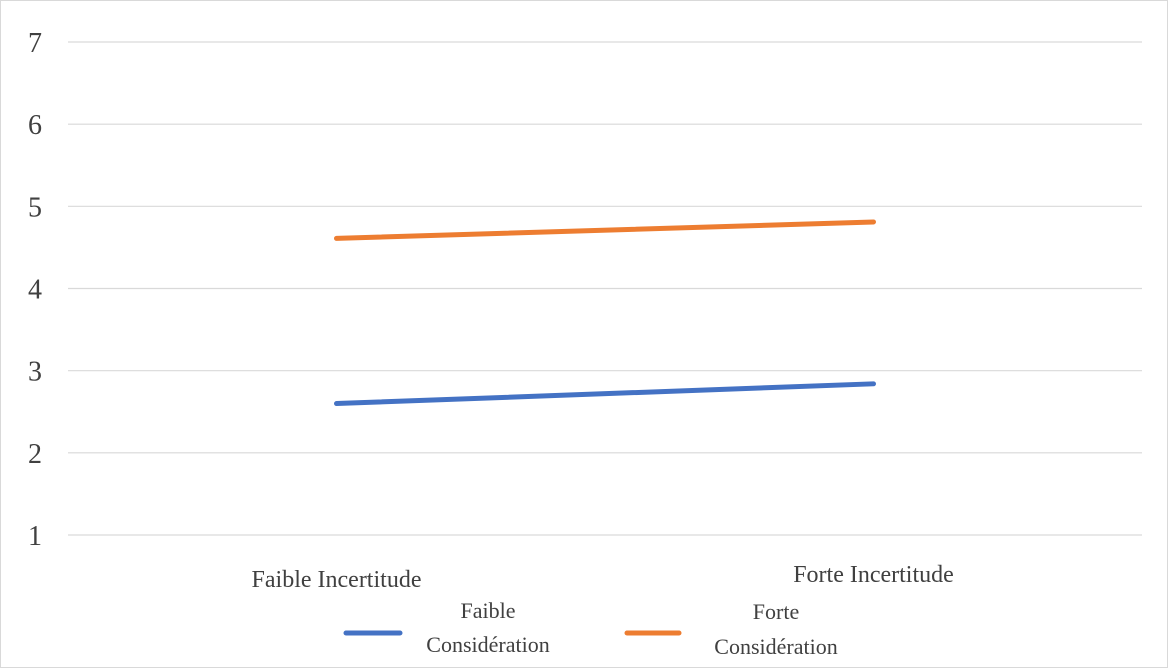 The height and width of the screenshot is (669, 1168). I want to click on x-axis-categories: Faible Incertitude Forte Incertitude, so click(603, 577).